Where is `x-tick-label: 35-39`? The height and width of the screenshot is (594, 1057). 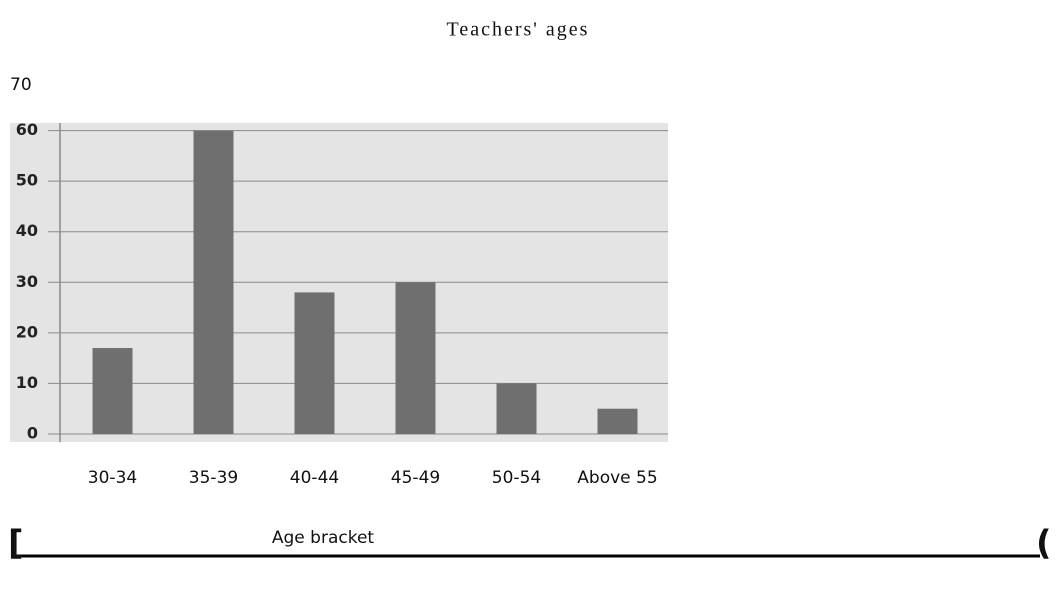 x-tick-label: 35-39 is located at coordinates (213, 478).